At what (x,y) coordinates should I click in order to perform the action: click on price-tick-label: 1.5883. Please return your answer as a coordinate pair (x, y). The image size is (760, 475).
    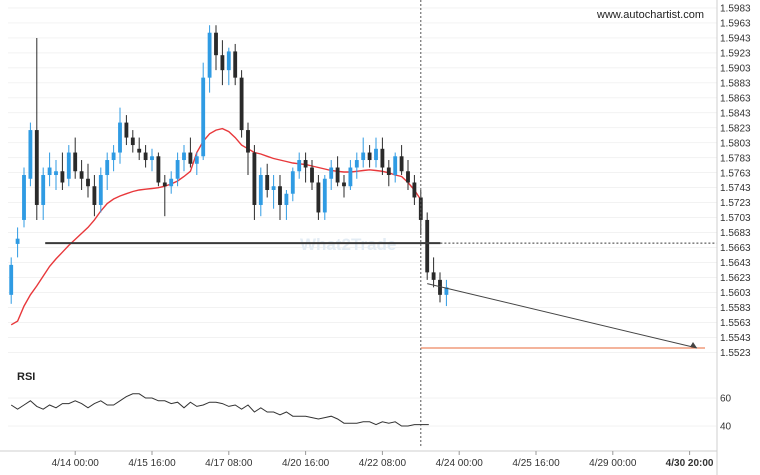
    Looking at the image, I should click on (735, 83).